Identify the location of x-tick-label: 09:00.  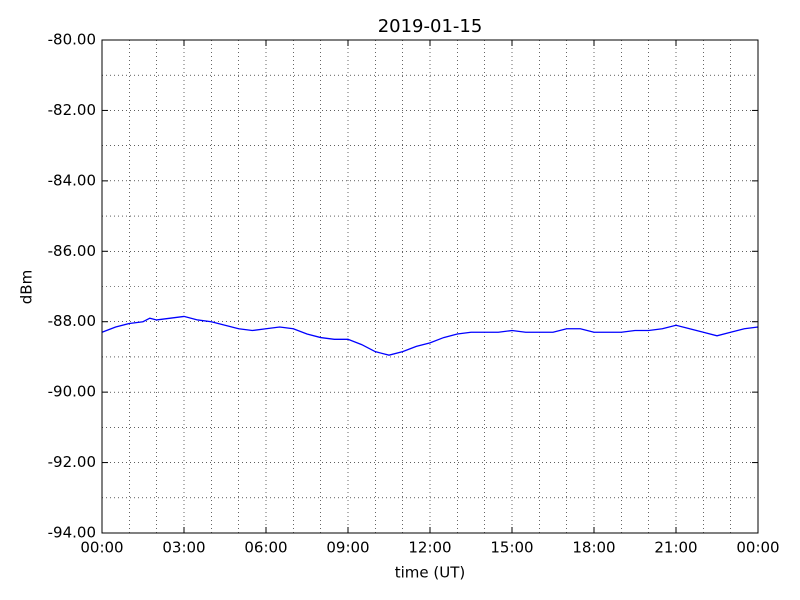
(347, 548).